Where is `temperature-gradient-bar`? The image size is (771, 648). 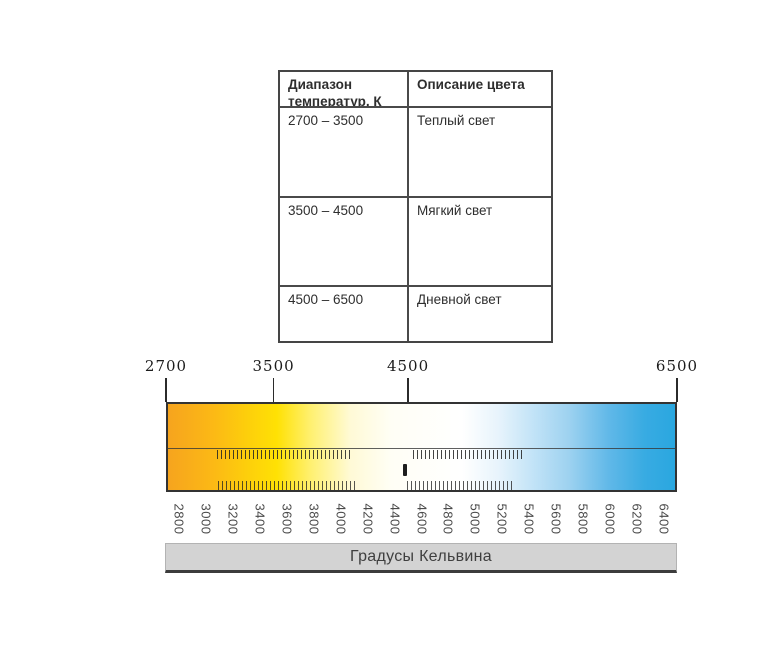 temperature-gradient-bar is located at coordinates (421, 447).